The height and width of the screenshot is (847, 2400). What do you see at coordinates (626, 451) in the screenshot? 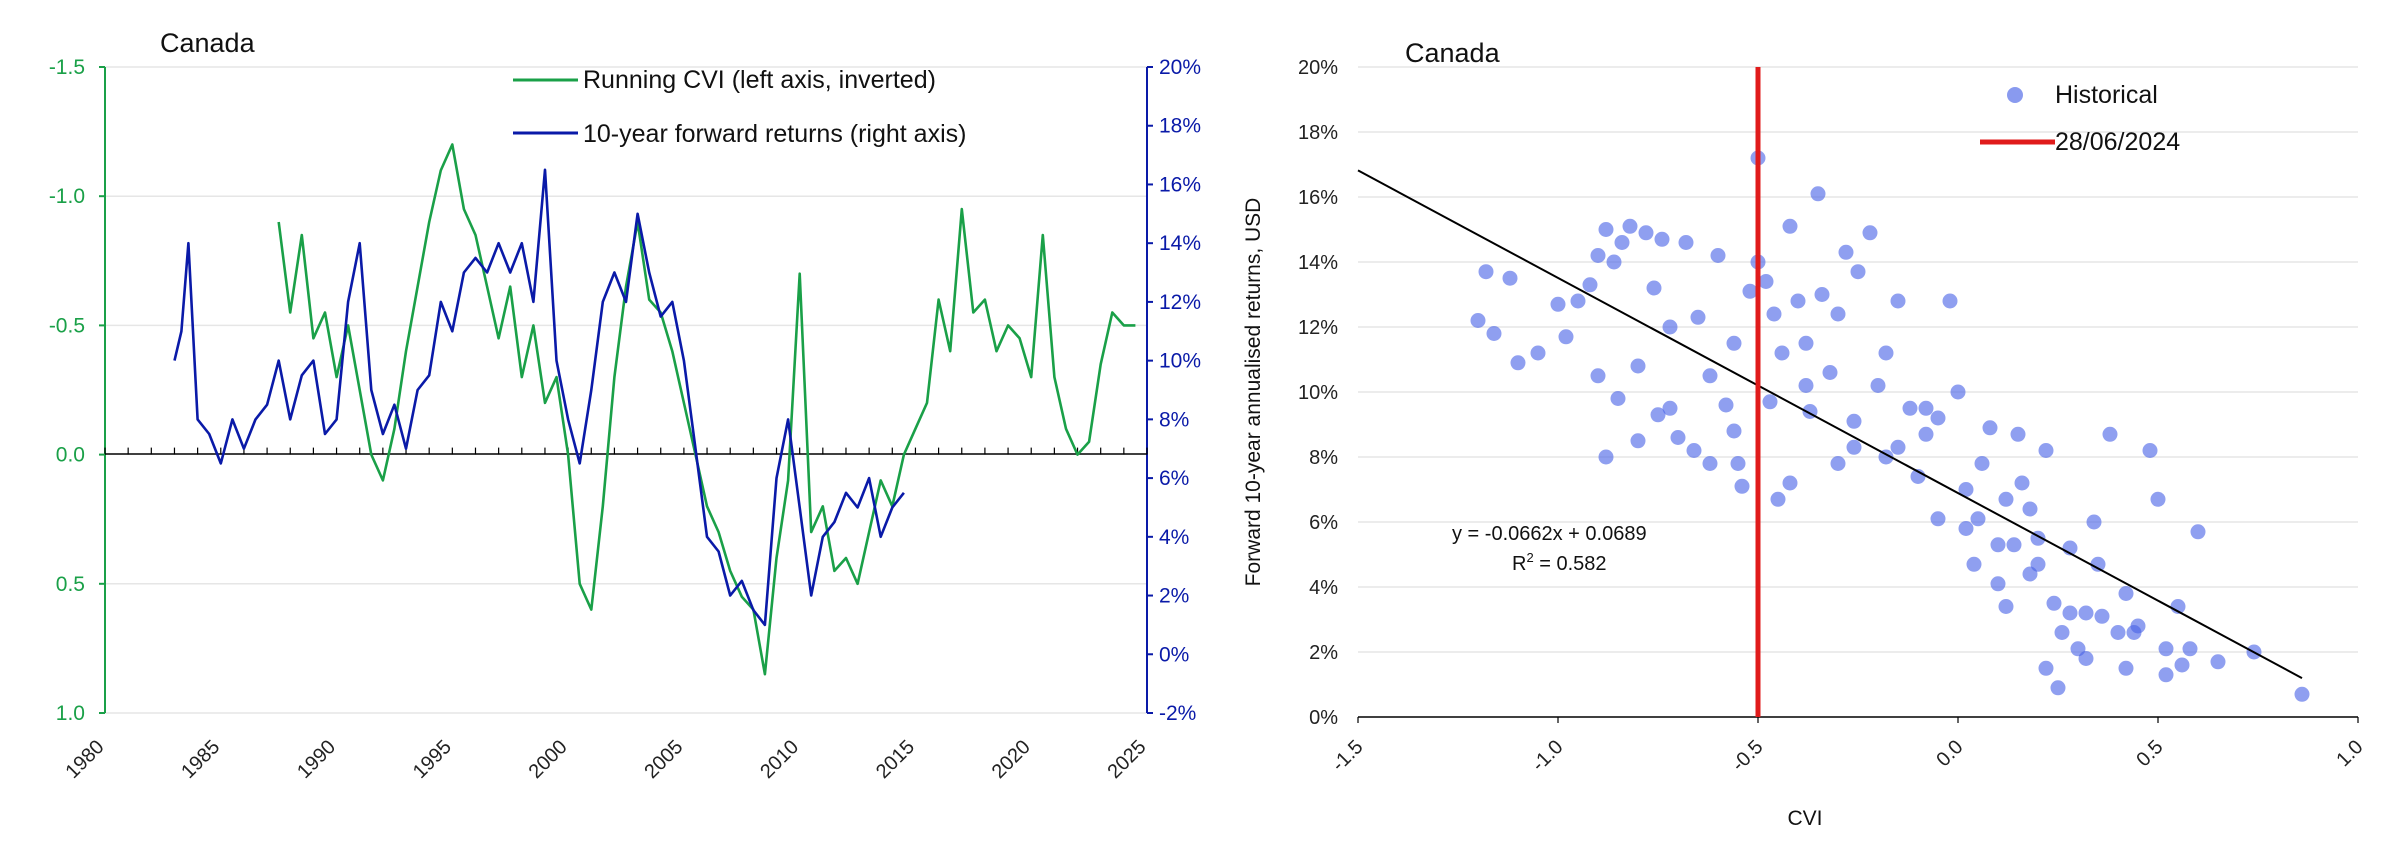
I see `zero-axis-ticks` at bounding box center [626, 451].